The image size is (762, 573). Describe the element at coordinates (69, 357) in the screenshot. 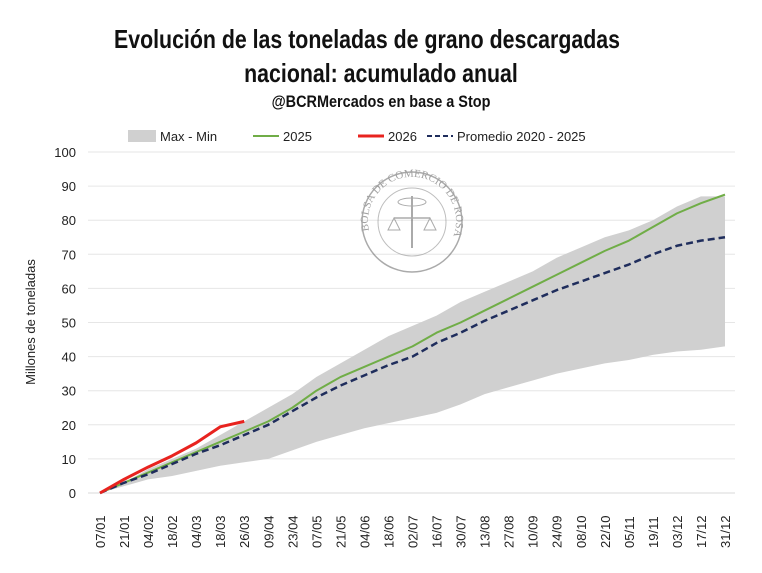

I see `y-tick-label: 40` at that location.